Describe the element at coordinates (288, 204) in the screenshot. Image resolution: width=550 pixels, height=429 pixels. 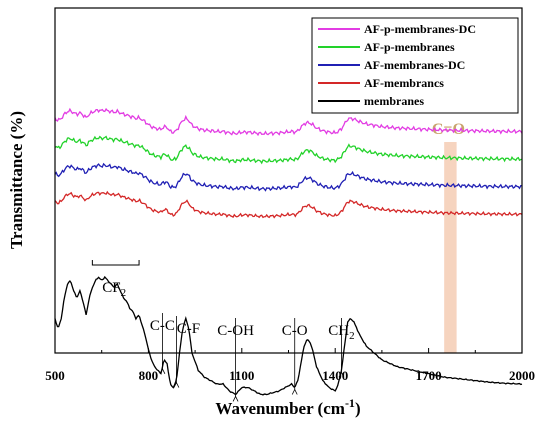
I see `series-line-af-membrancs` at that location.